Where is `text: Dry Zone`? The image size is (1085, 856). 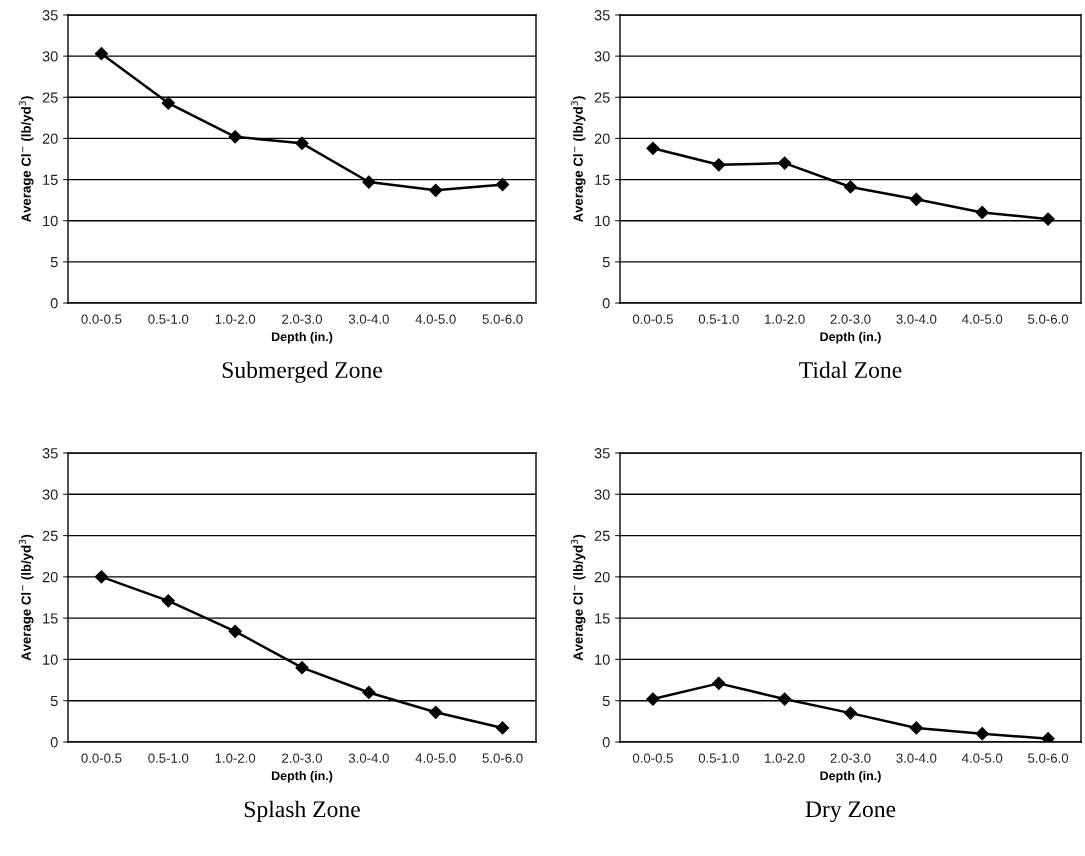
text: Dry Zone is located at coordinates (850, 812).